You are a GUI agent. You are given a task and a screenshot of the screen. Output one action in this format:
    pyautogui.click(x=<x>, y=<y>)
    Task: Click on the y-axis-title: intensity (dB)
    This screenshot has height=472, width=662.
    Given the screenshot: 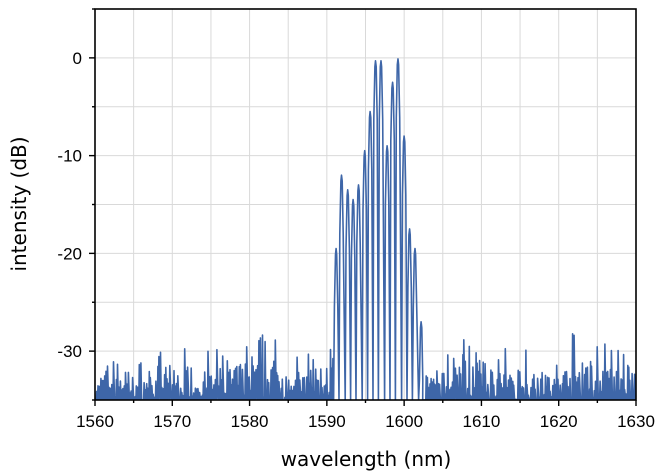 What is the action you would take?
    pyautogui.click(x=19, y=203)
    